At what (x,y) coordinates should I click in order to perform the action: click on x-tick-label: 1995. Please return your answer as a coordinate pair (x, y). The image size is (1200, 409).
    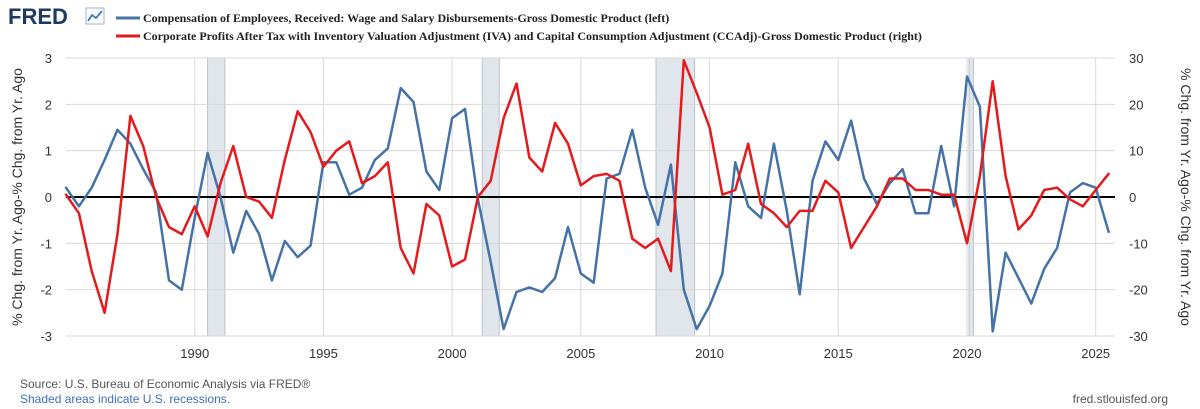
    Looking at the image, I should click on (323, 353).